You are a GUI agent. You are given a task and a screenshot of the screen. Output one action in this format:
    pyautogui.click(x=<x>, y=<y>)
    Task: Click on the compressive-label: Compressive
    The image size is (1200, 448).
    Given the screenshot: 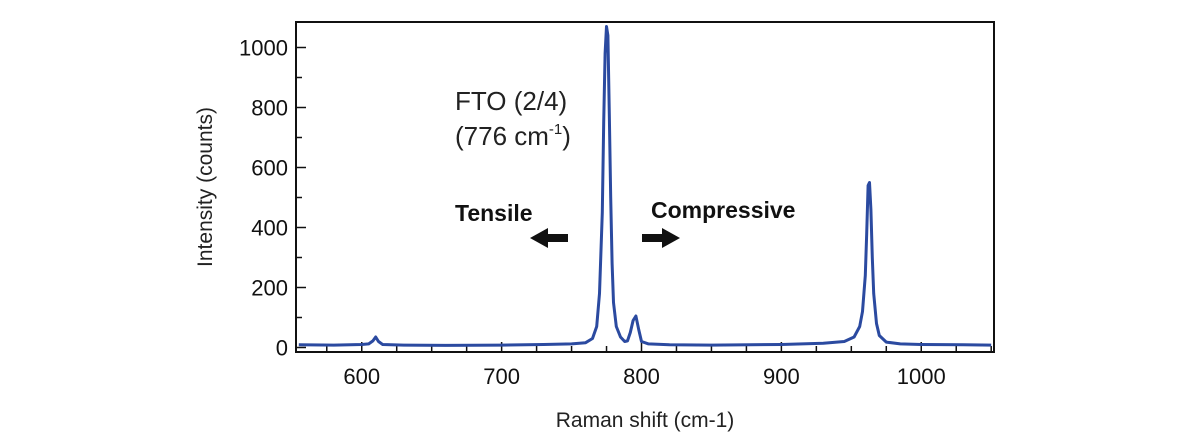 What is the action you would take?
    pyautogui.click(x=723, y=210)
    